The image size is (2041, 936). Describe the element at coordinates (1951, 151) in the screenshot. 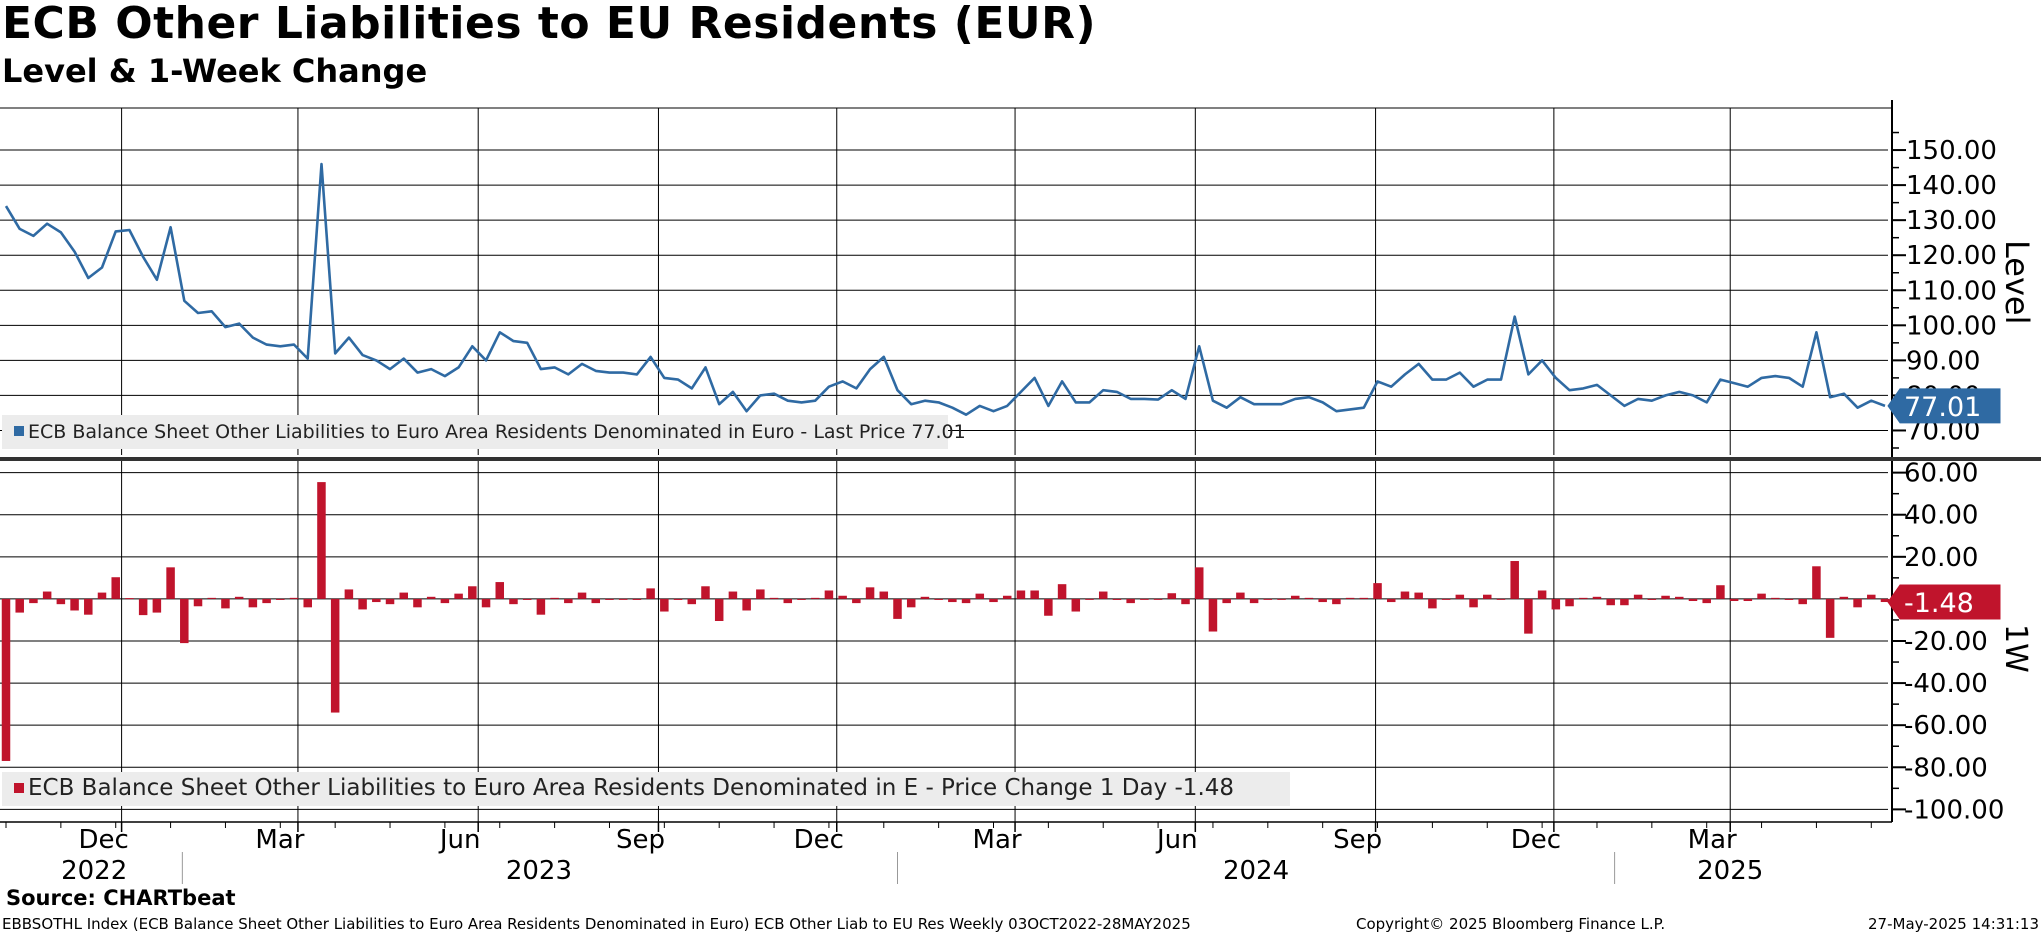

I see `ytick-label-top-0: 150.00` at that location.